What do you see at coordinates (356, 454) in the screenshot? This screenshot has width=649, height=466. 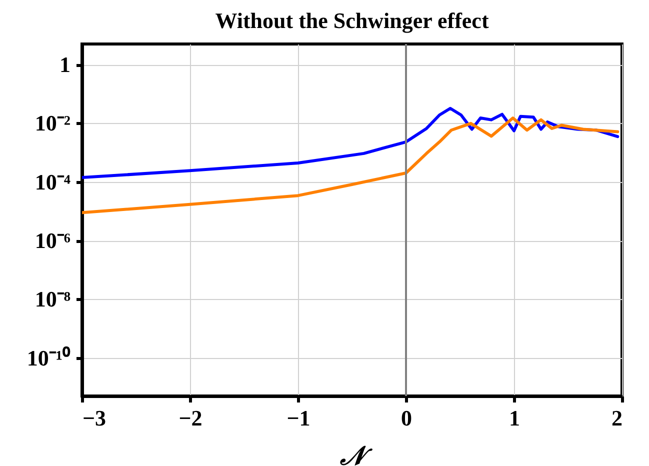 I see `x-axis-title: 𝒩` at bounding box center [356, 454].